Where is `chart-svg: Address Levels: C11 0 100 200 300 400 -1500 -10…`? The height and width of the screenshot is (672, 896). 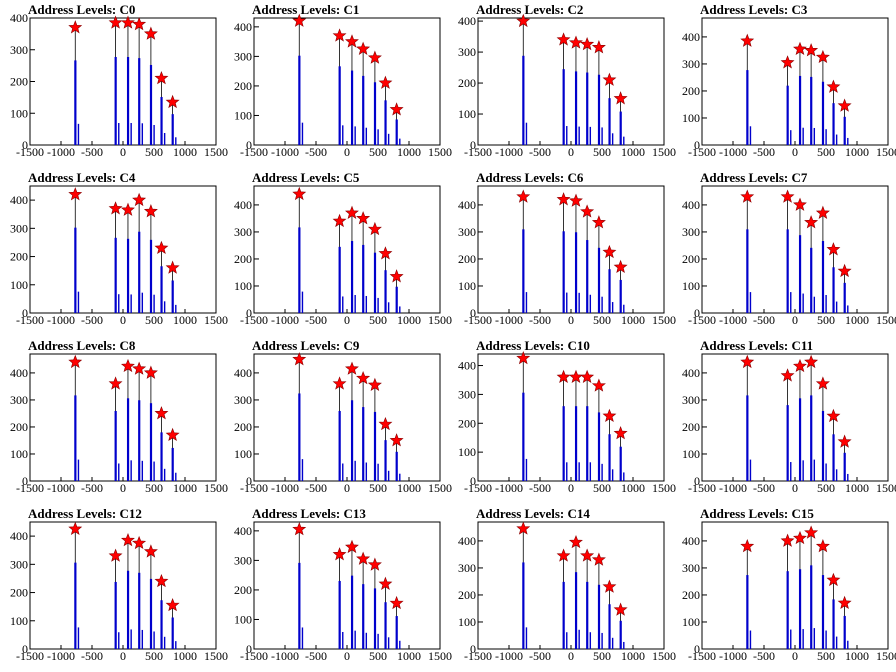
chart-svg: Address Levels: C11 0 100 200 300 400 -1500 -10… is located at coordinates (789, 416).